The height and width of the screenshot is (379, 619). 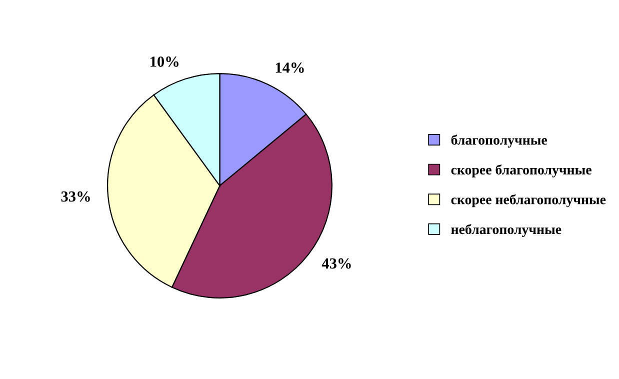 I want to click on legend-label: скорее неблагополучные, so click(x=528, y=201).